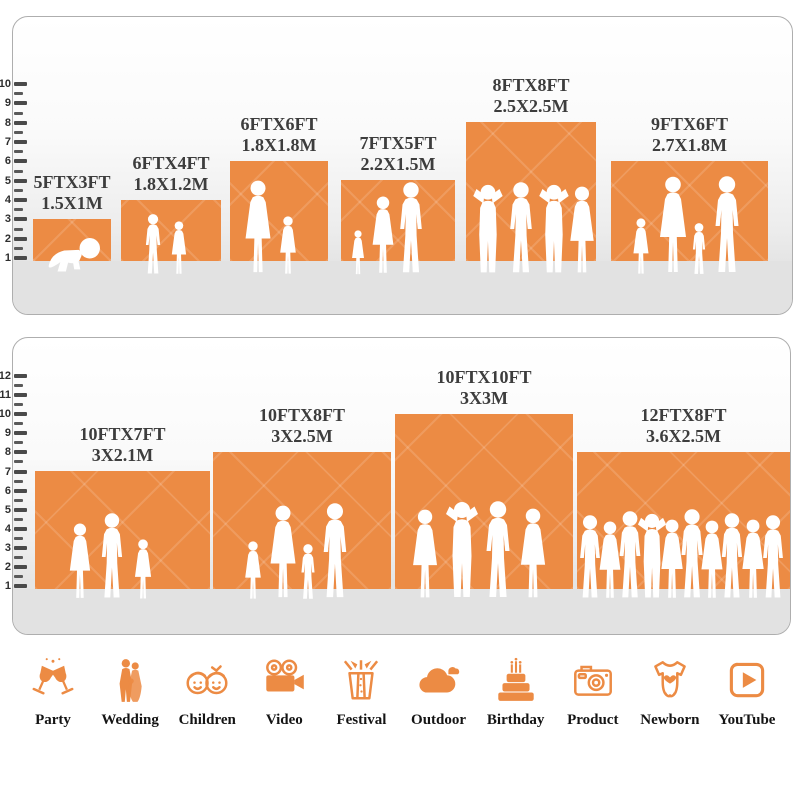 The height and width of the screenshot is (800, 800). Describe the element at coordinates (7, 547) in the screenshot. I see `ruler-number: 3` at that location.